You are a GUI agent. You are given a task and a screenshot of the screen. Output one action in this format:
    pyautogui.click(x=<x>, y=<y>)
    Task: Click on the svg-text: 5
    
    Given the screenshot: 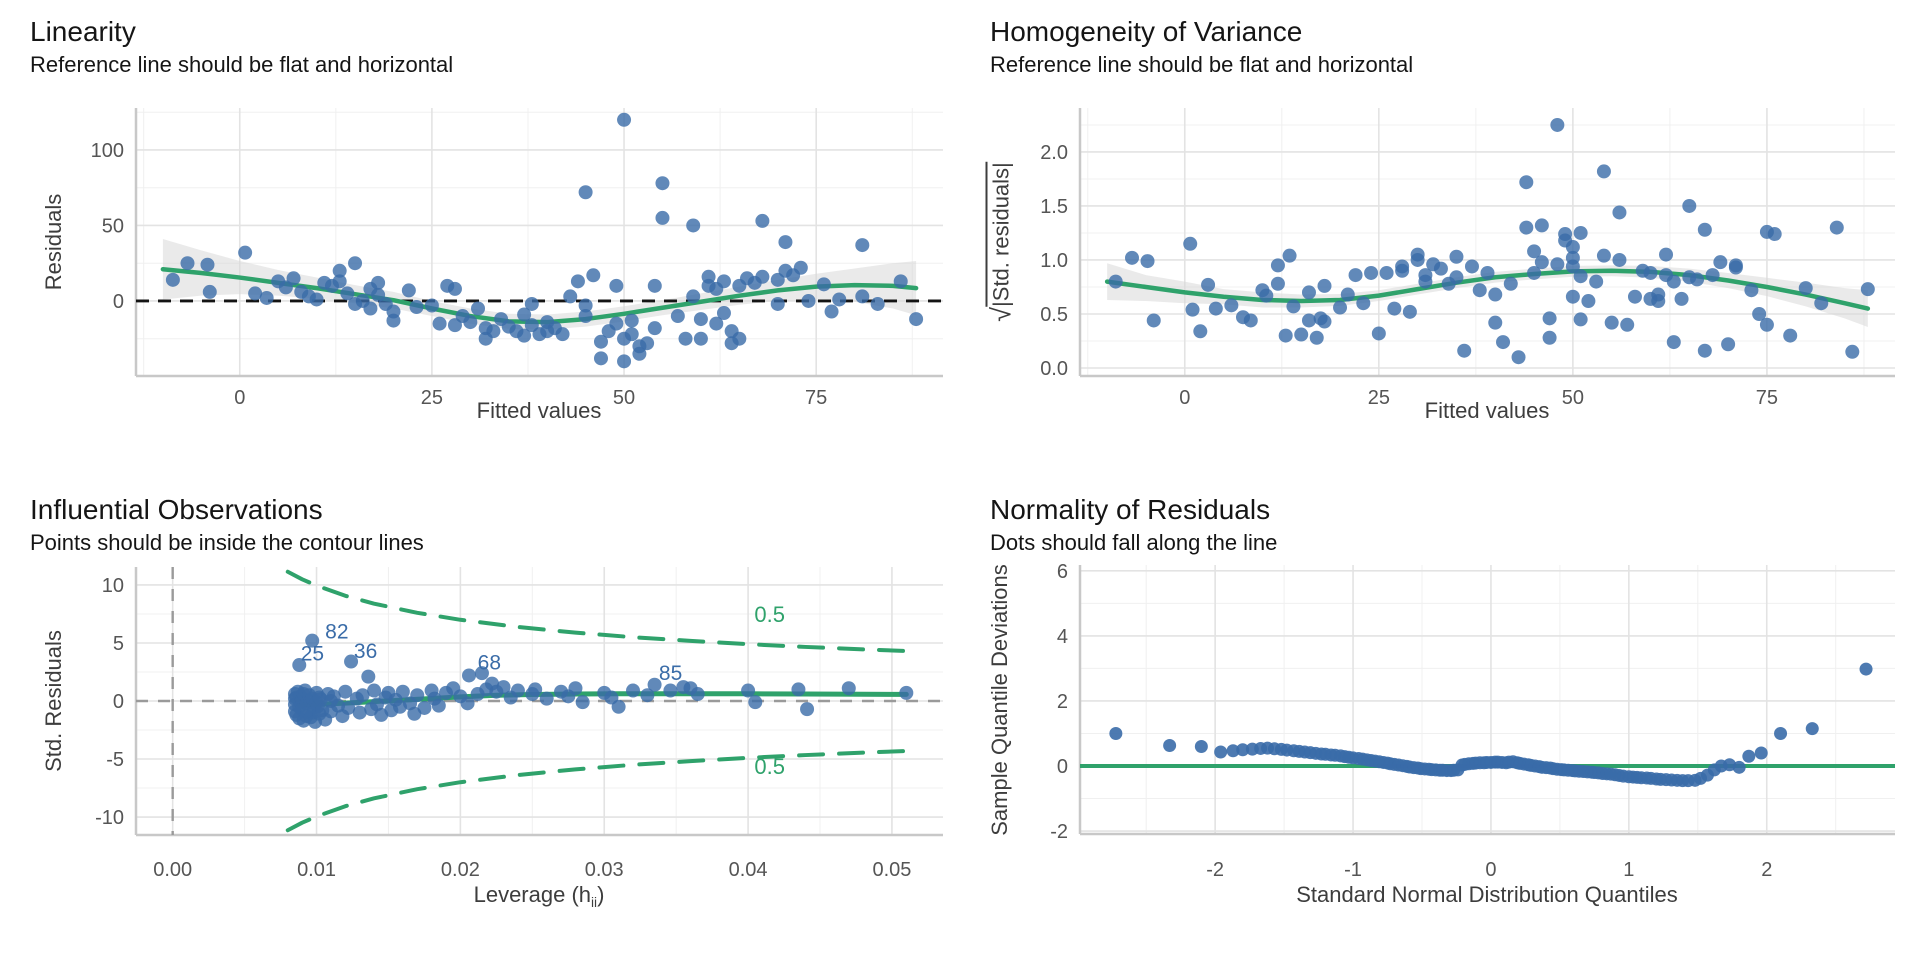 What is the action you would take?
    pyautogui.click(x=118, y=644)
    